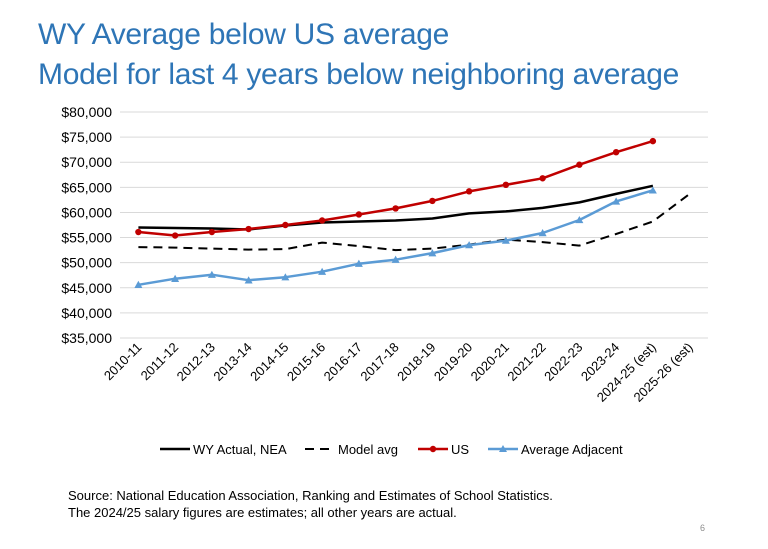  What do you see at coordinates (269, 362) in the screenshot?
I see `x-tick-label: 2014-15` at bounding box center [269, 362].